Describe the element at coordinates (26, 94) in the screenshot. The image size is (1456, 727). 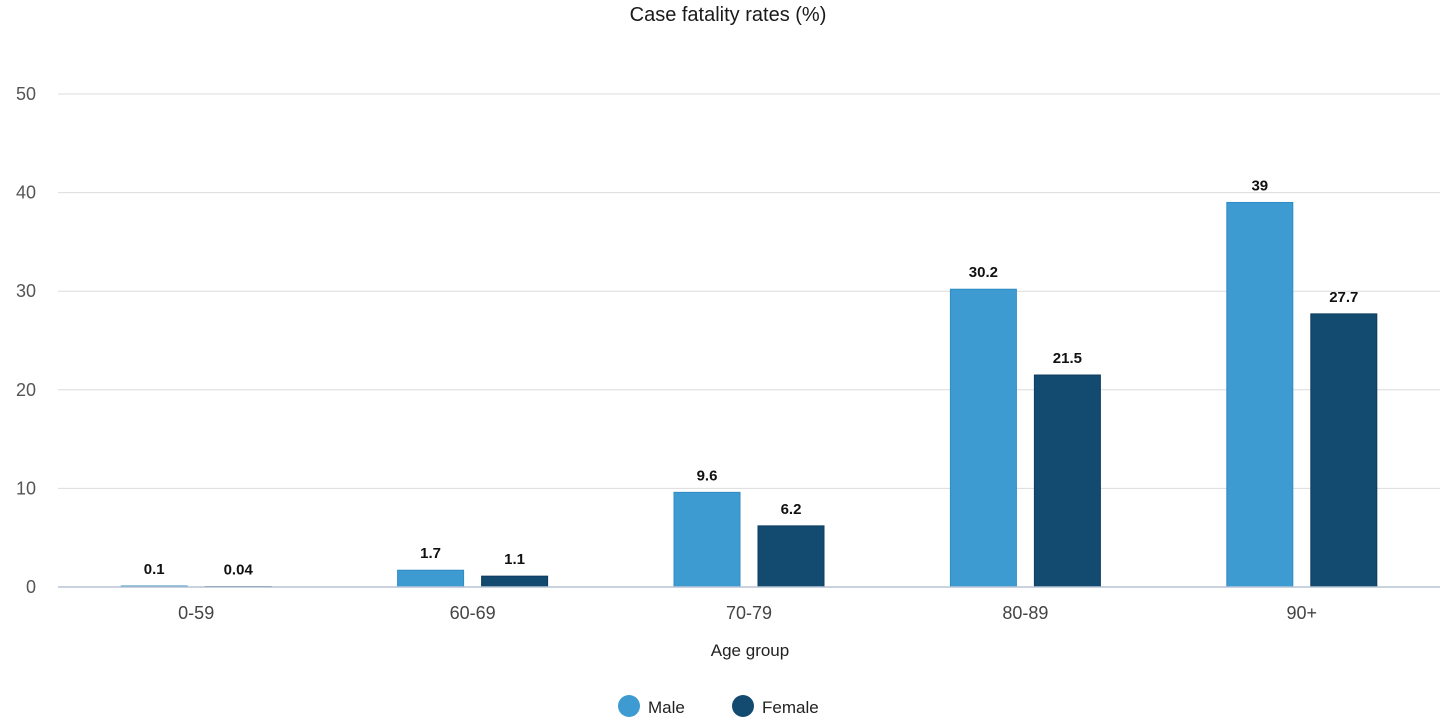
I see `y-tick-label: 50` at that location.